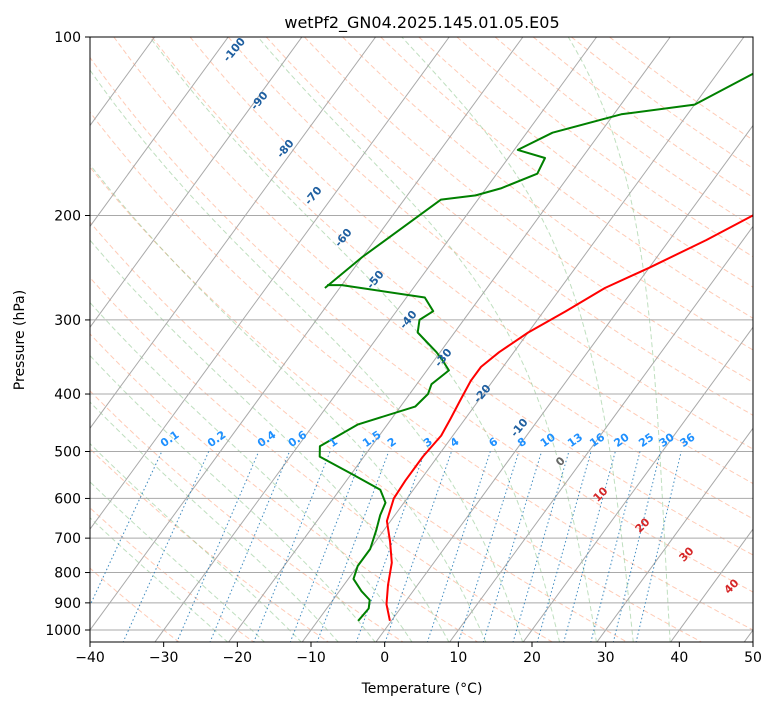 This screenshot has width=775, height=708. I want to click on mixing-ratio-label: 10, so click(548, 440).